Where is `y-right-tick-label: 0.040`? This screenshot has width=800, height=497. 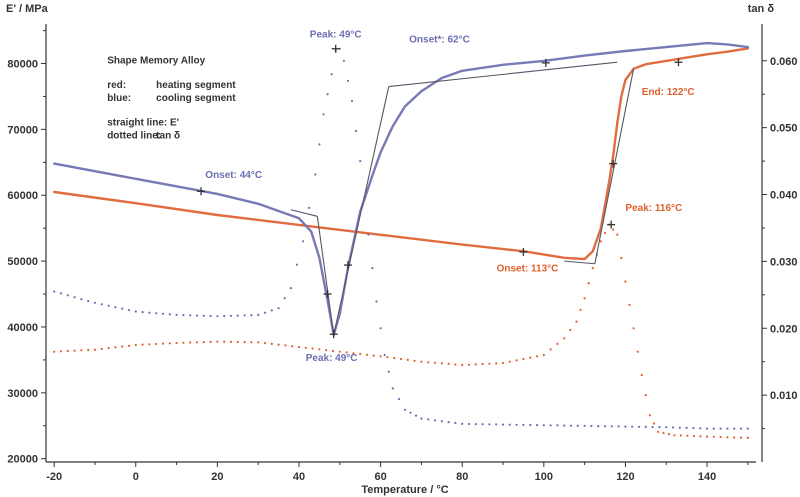 y-right-tick-label: 0.040 is located at coordinates (784, 196).